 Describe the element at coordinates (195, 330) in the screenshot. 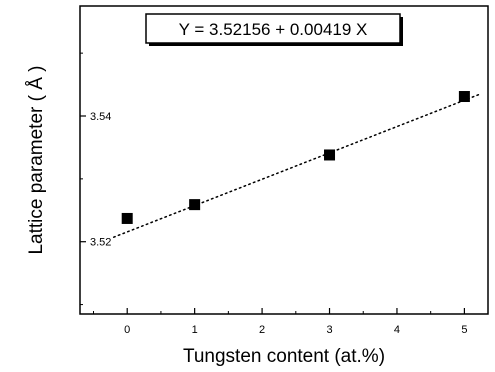

I see `x-tick-label-1: 1` at that location.